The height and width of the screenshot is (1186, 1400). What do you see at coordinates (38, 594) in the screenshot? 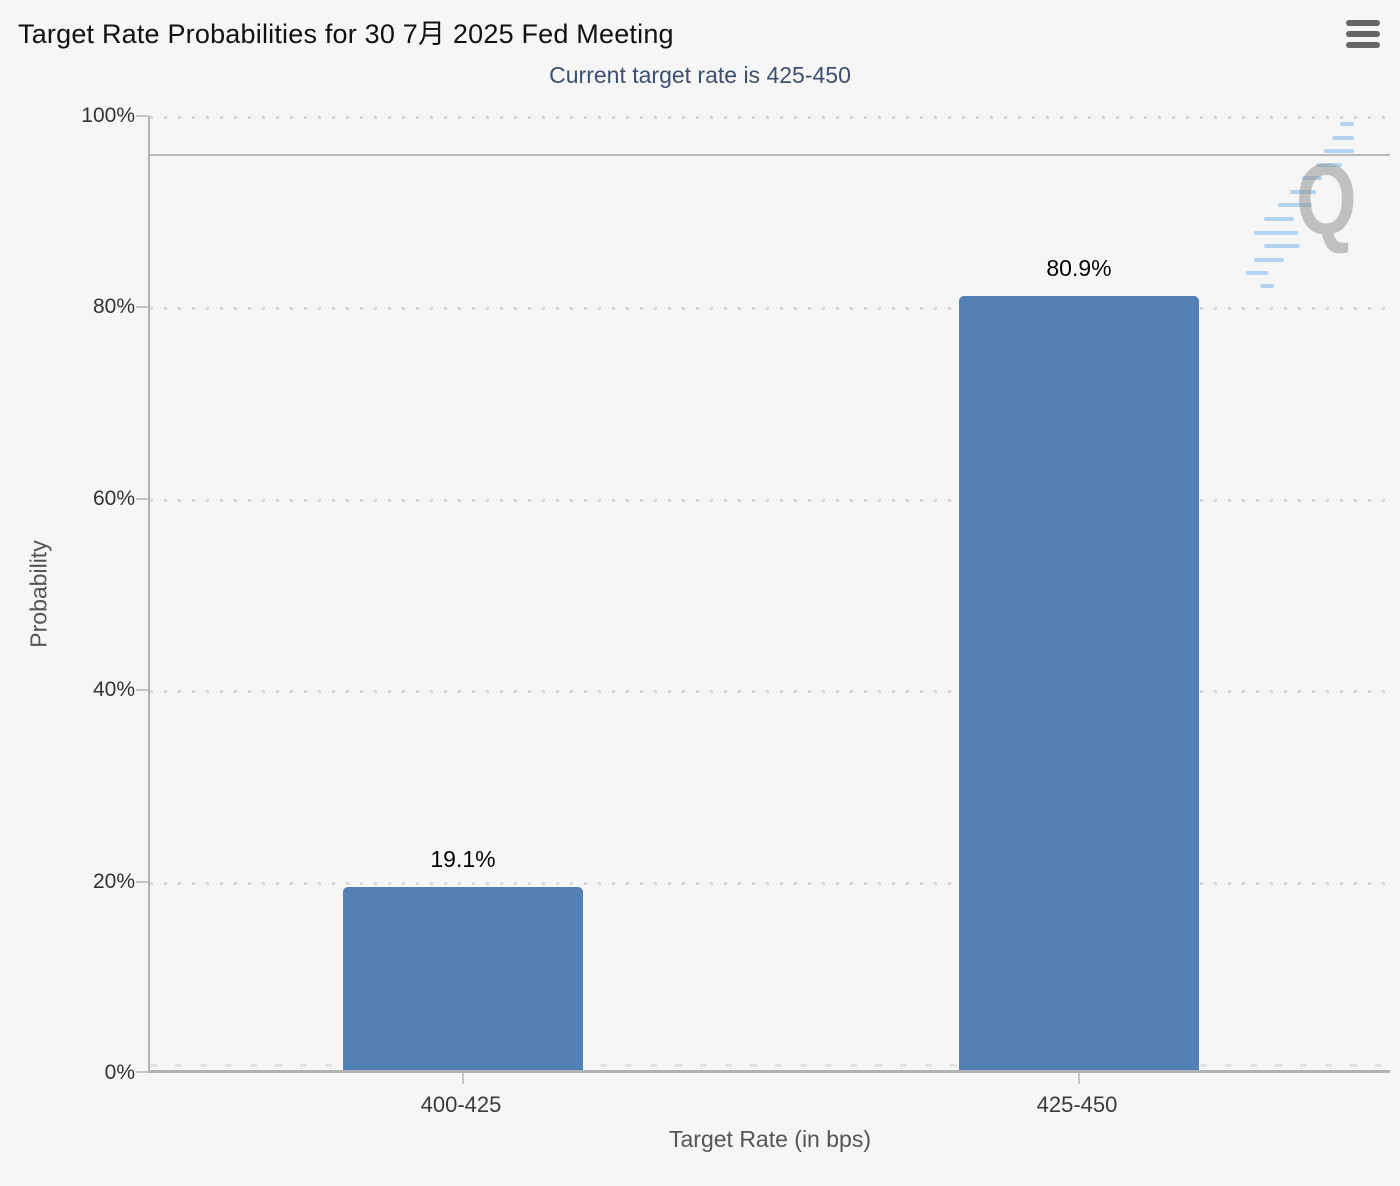
I see `y-axis-title: Probability` at bounding box center [38, 594].